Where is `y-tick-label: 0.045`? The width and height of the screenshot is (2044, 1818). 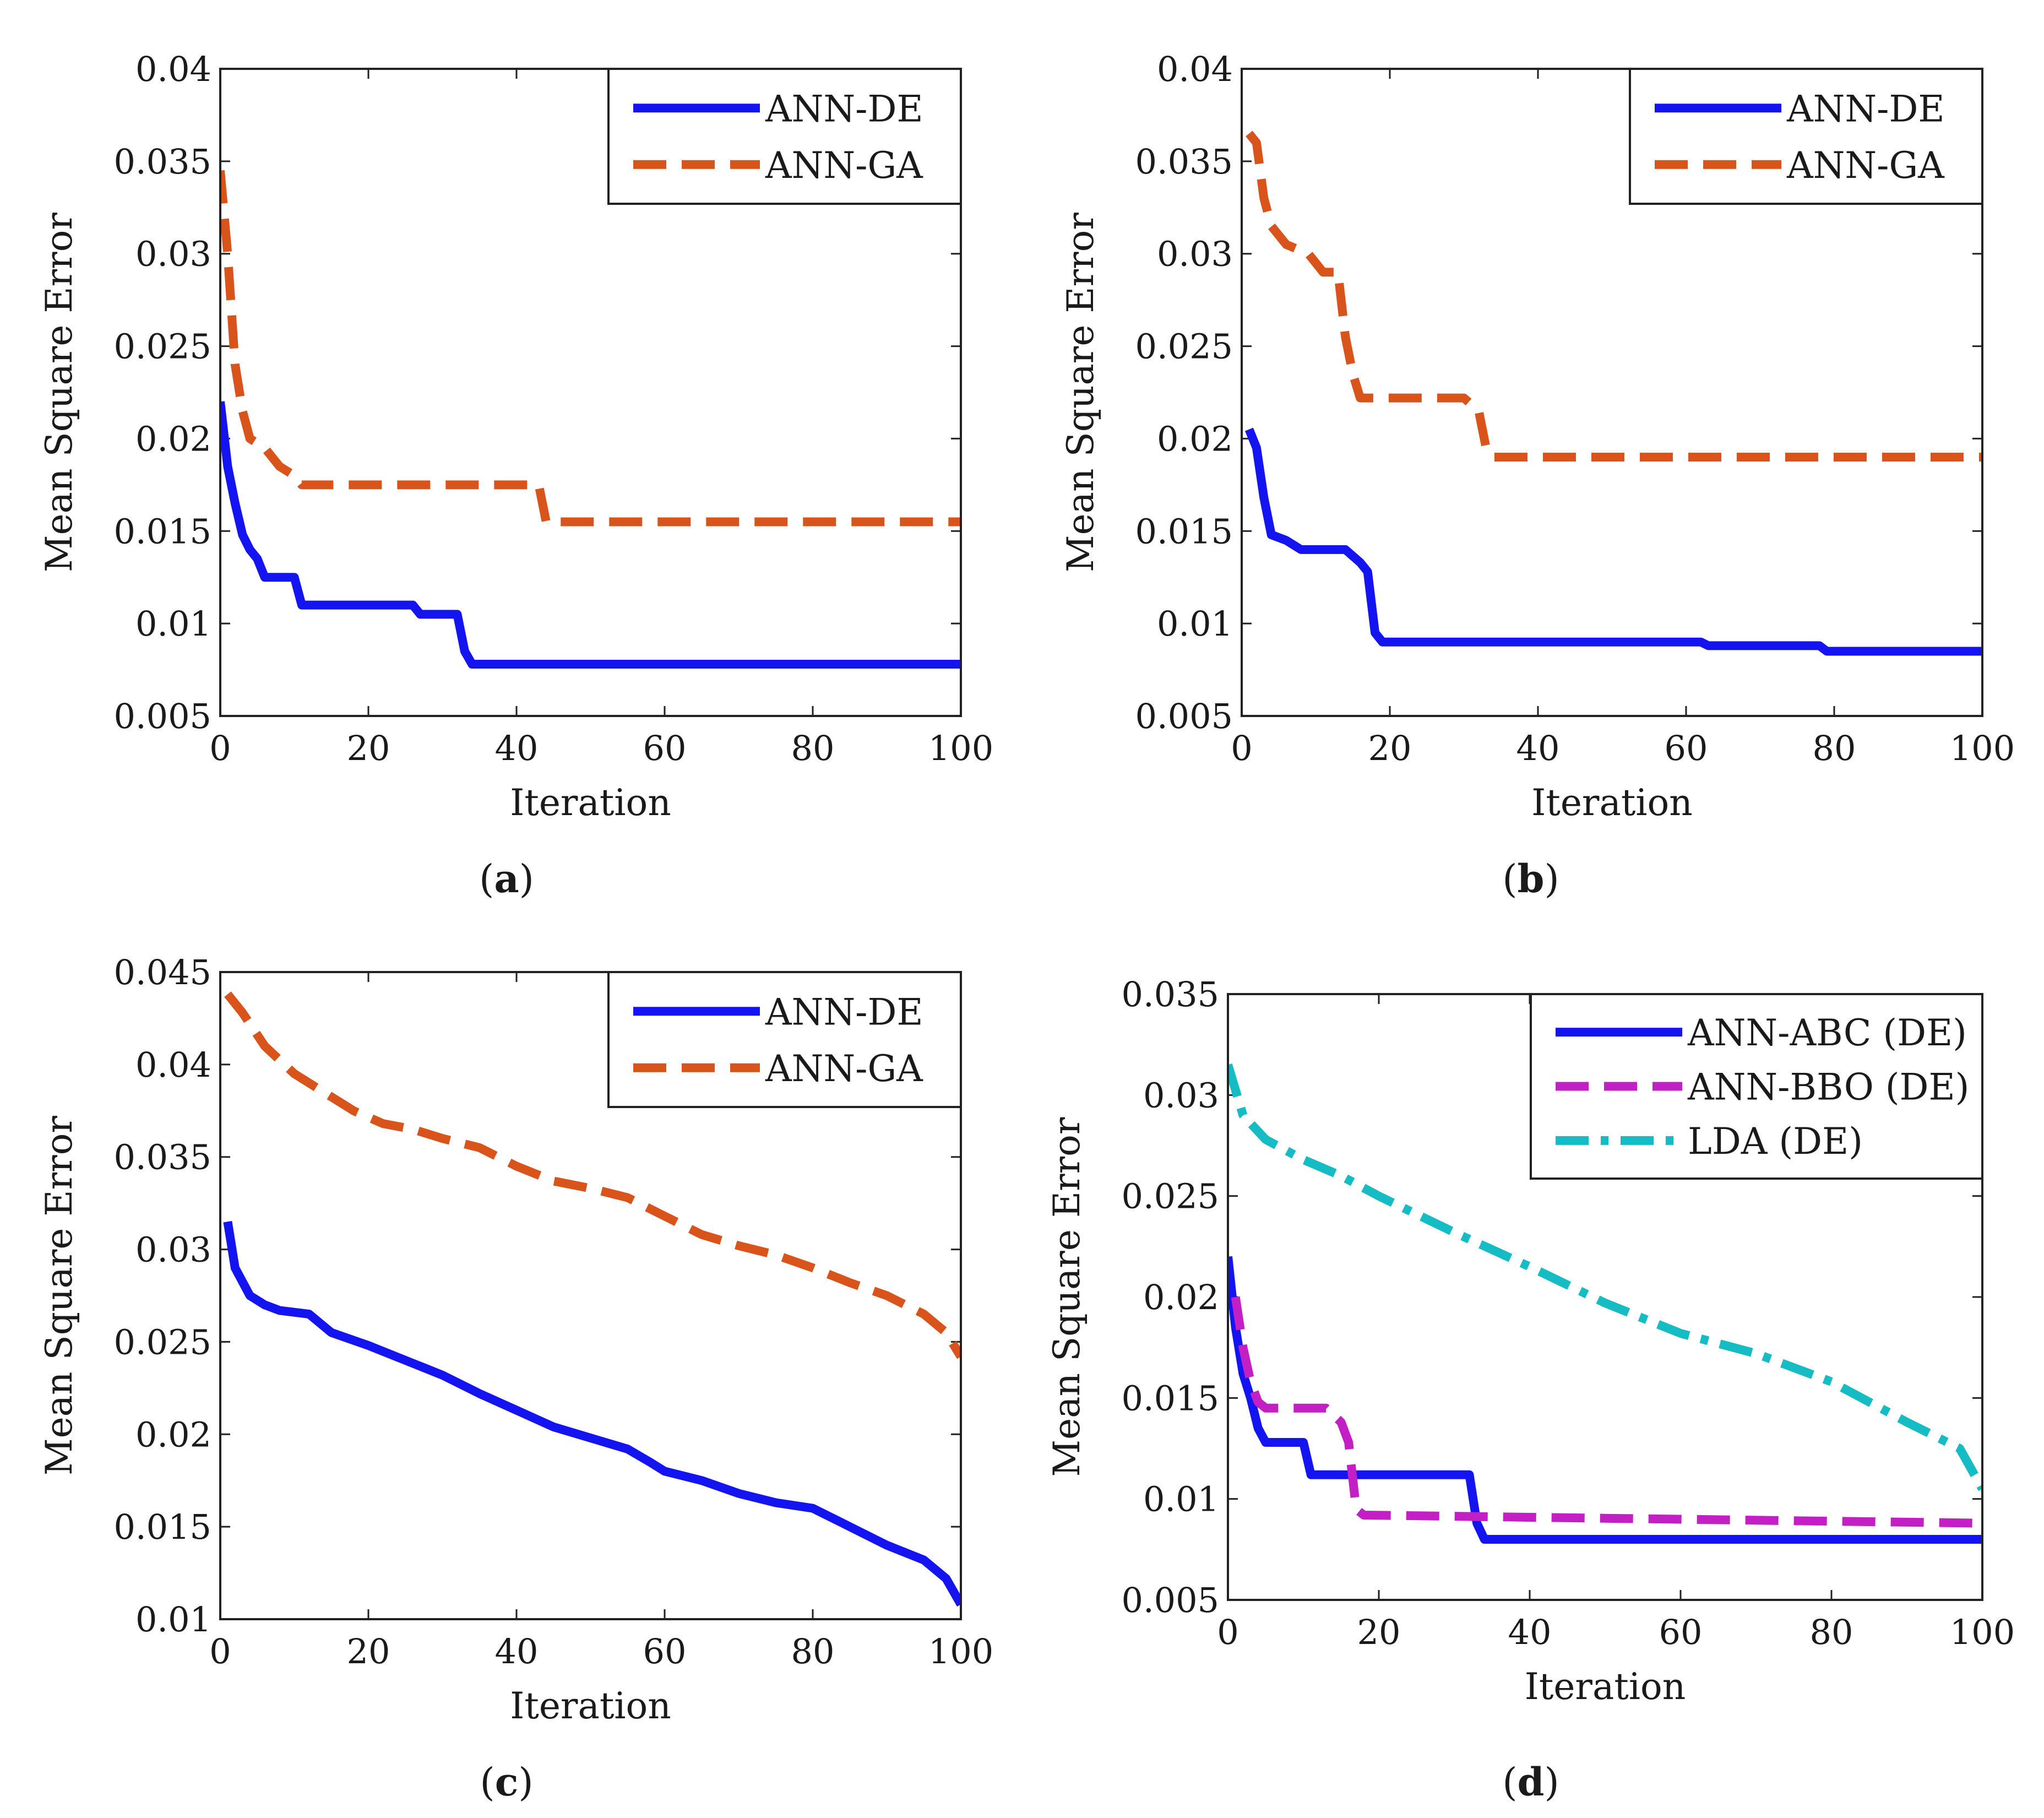
y-tick-label: 0.045 is located at coordinates (163, 972).